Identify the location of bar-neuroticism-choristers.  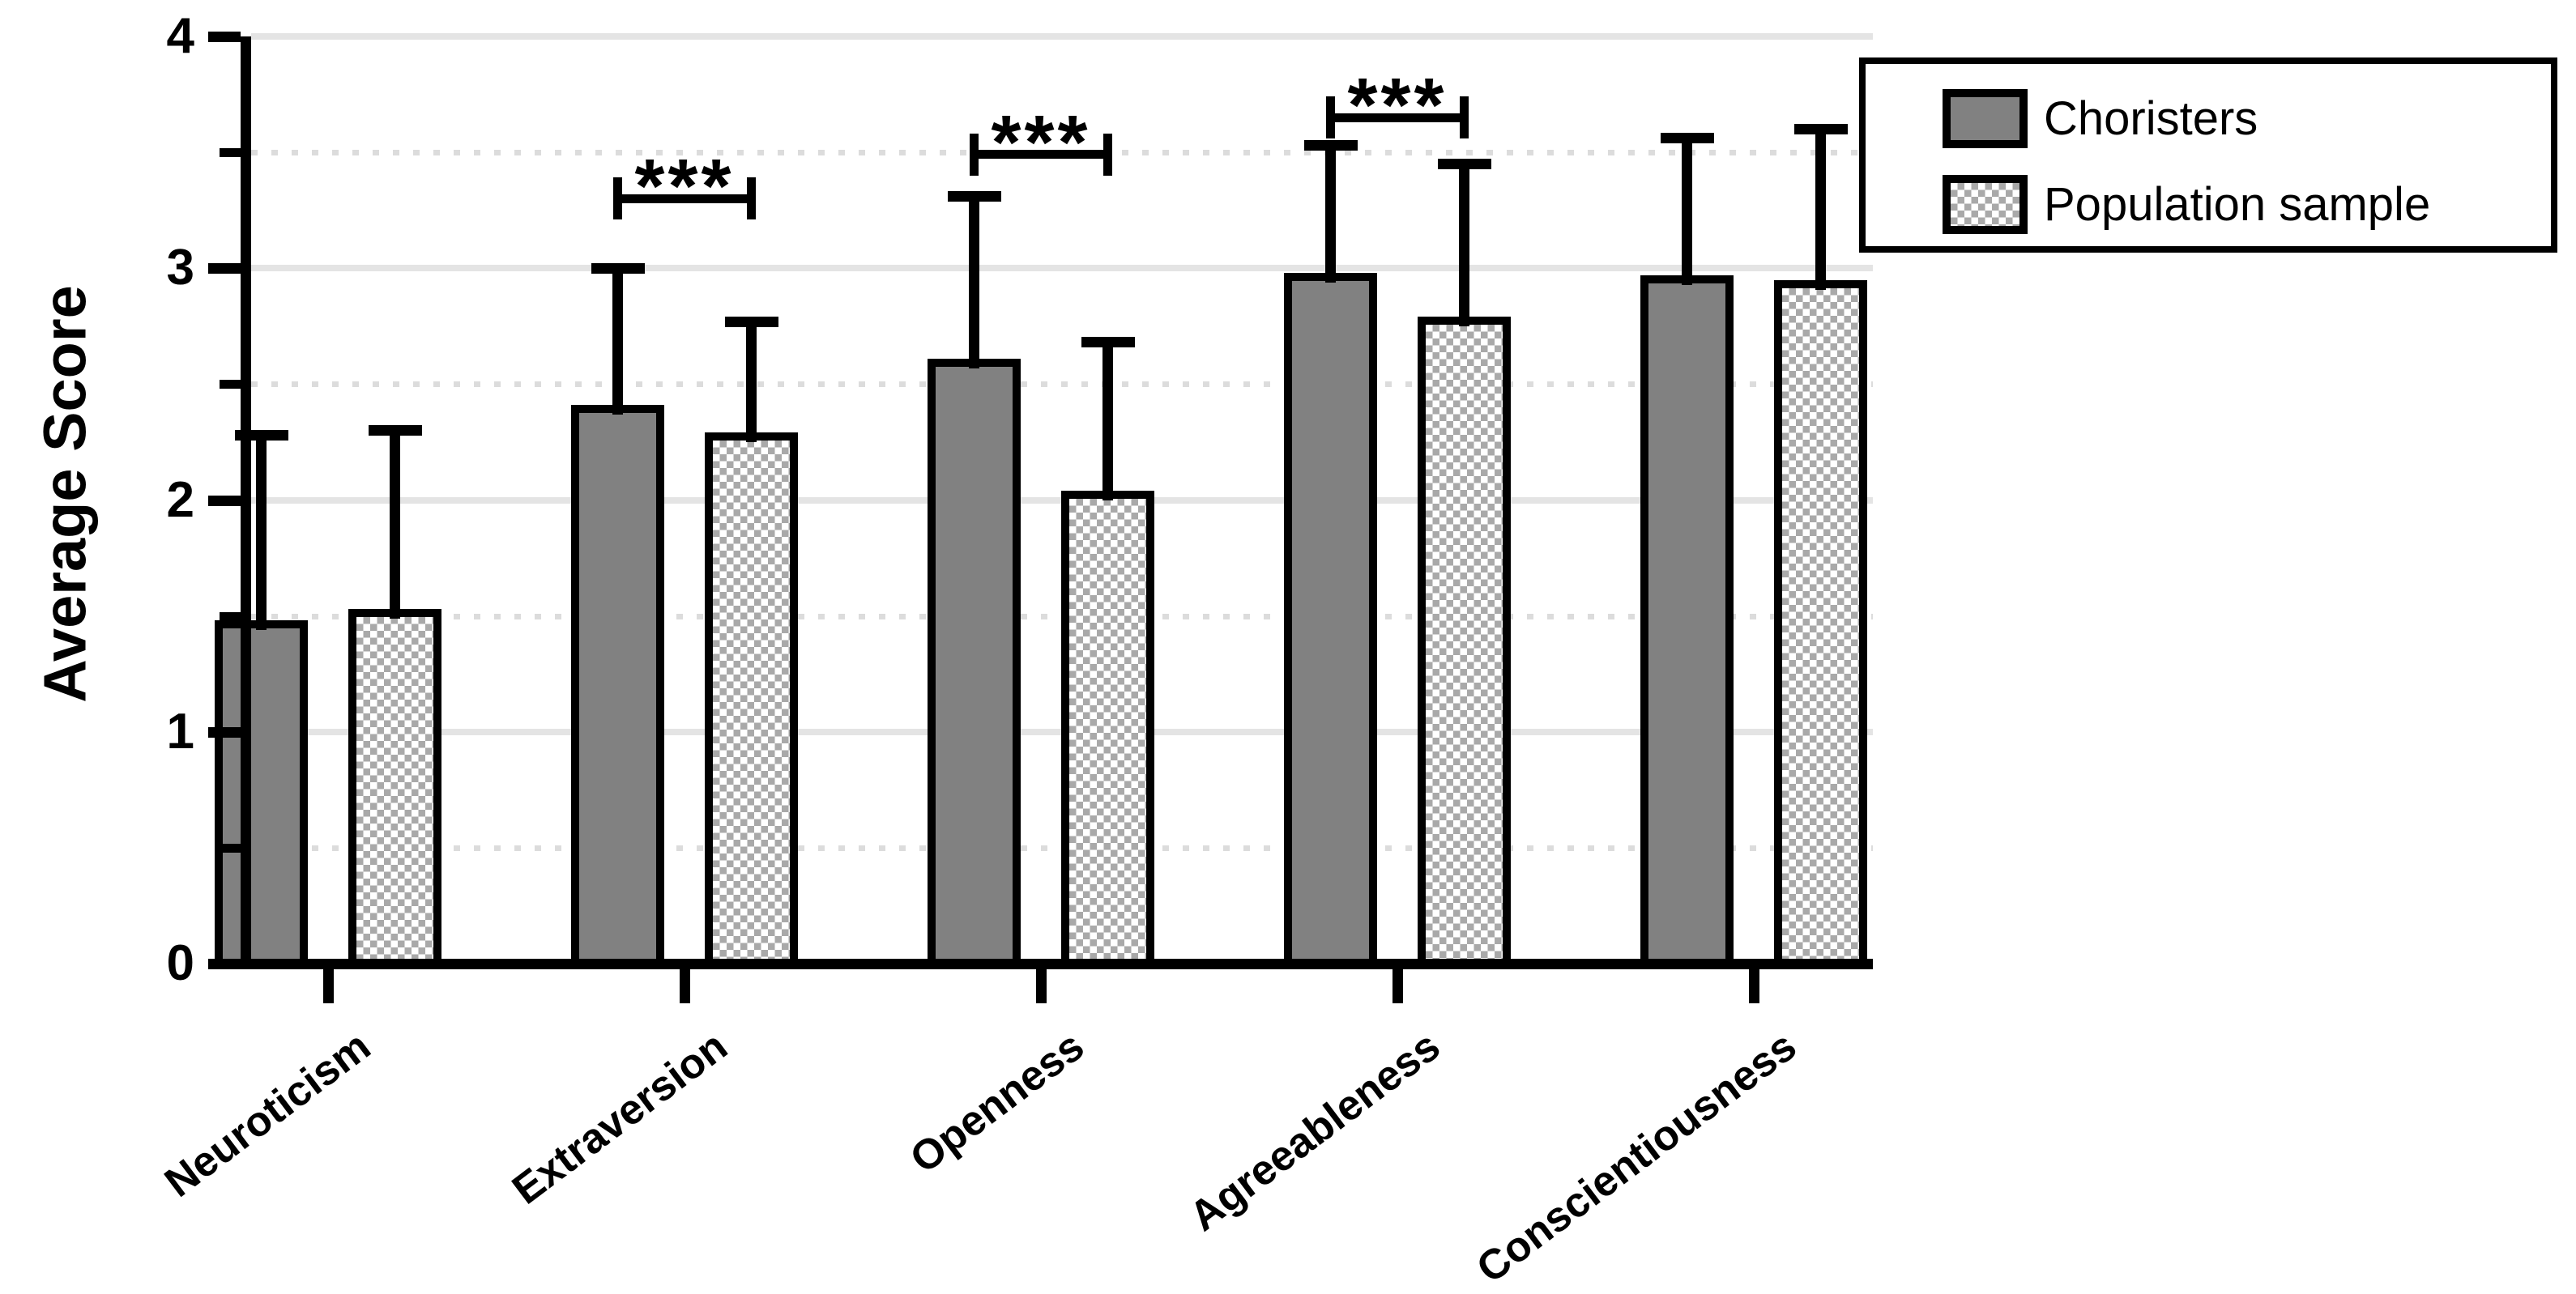
(261, 794).